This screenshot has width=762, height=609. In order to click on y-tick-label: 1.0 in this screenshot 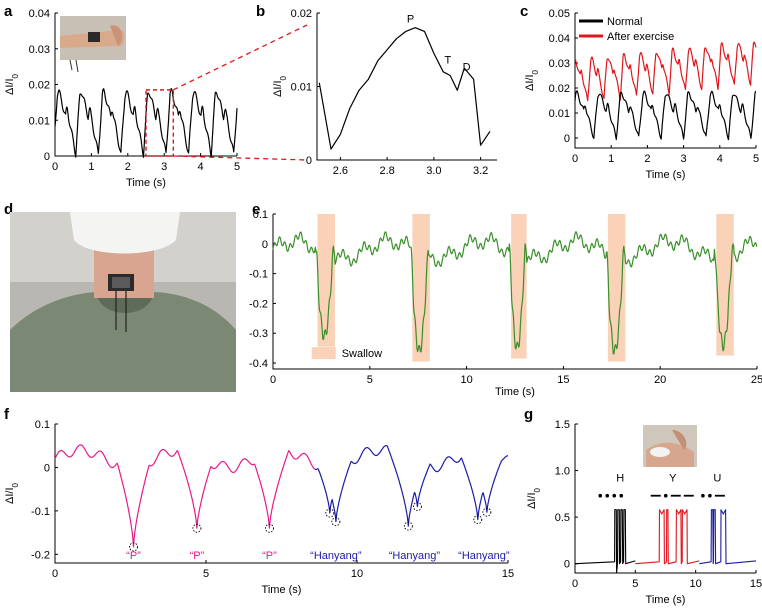, I will do `click(562, 472)`.